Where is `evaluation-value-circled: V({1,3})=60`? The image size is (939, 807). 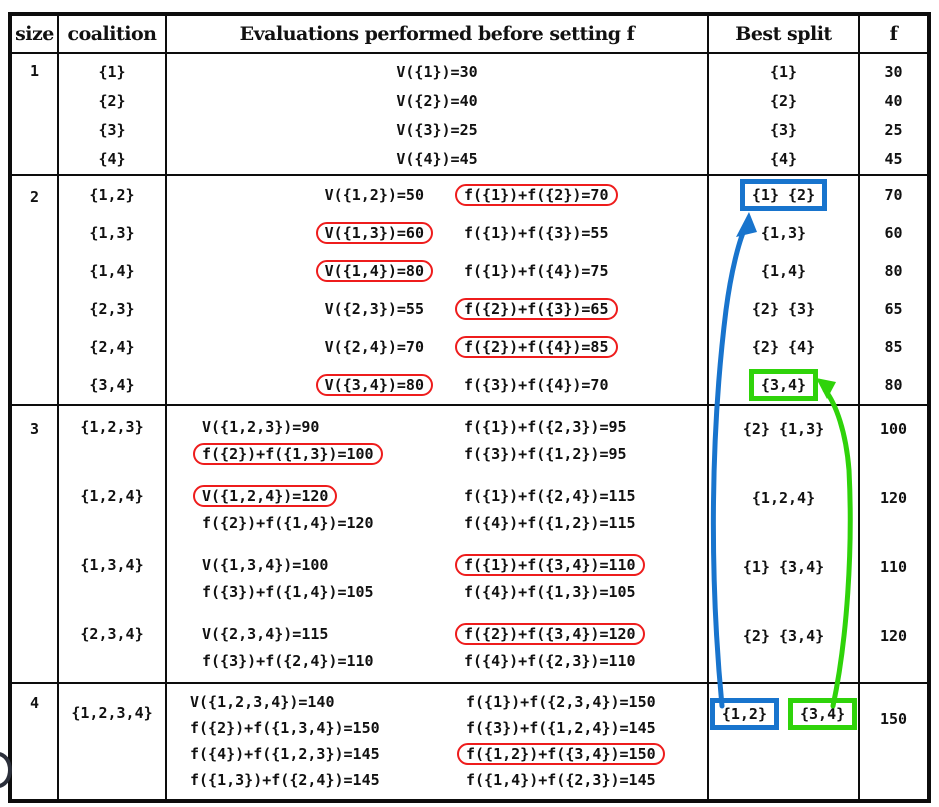
evaluation-value-circled: V({1,3})=60 is located at coordinates (374, 233).